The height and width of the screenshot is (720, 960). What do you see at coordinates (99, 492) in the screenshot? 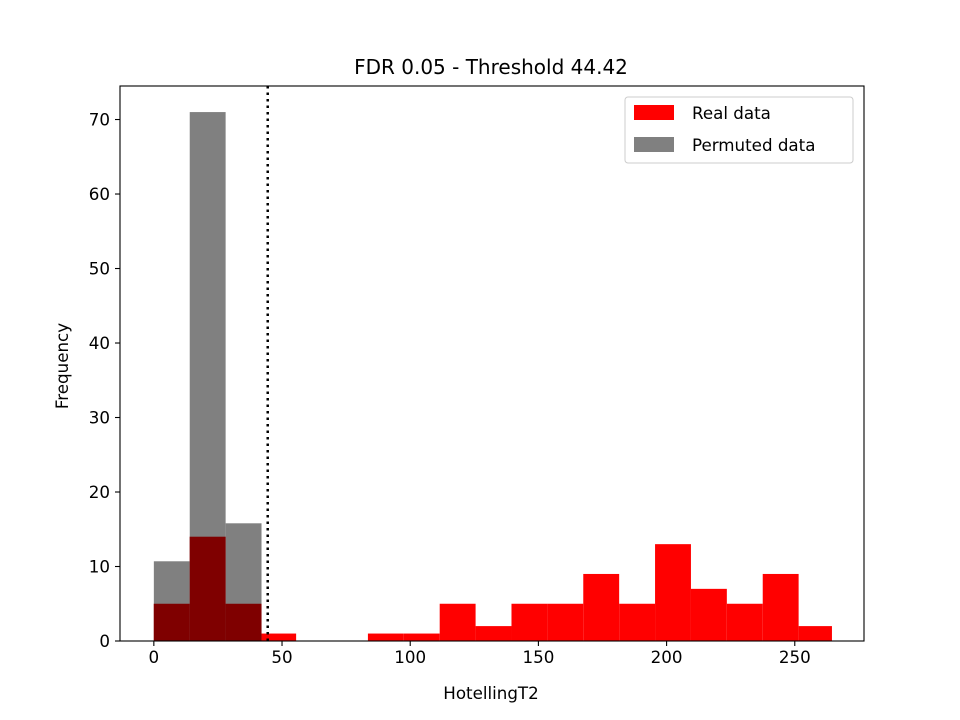
I see `y-tick-label: 20` at bounding box center [99, 492].